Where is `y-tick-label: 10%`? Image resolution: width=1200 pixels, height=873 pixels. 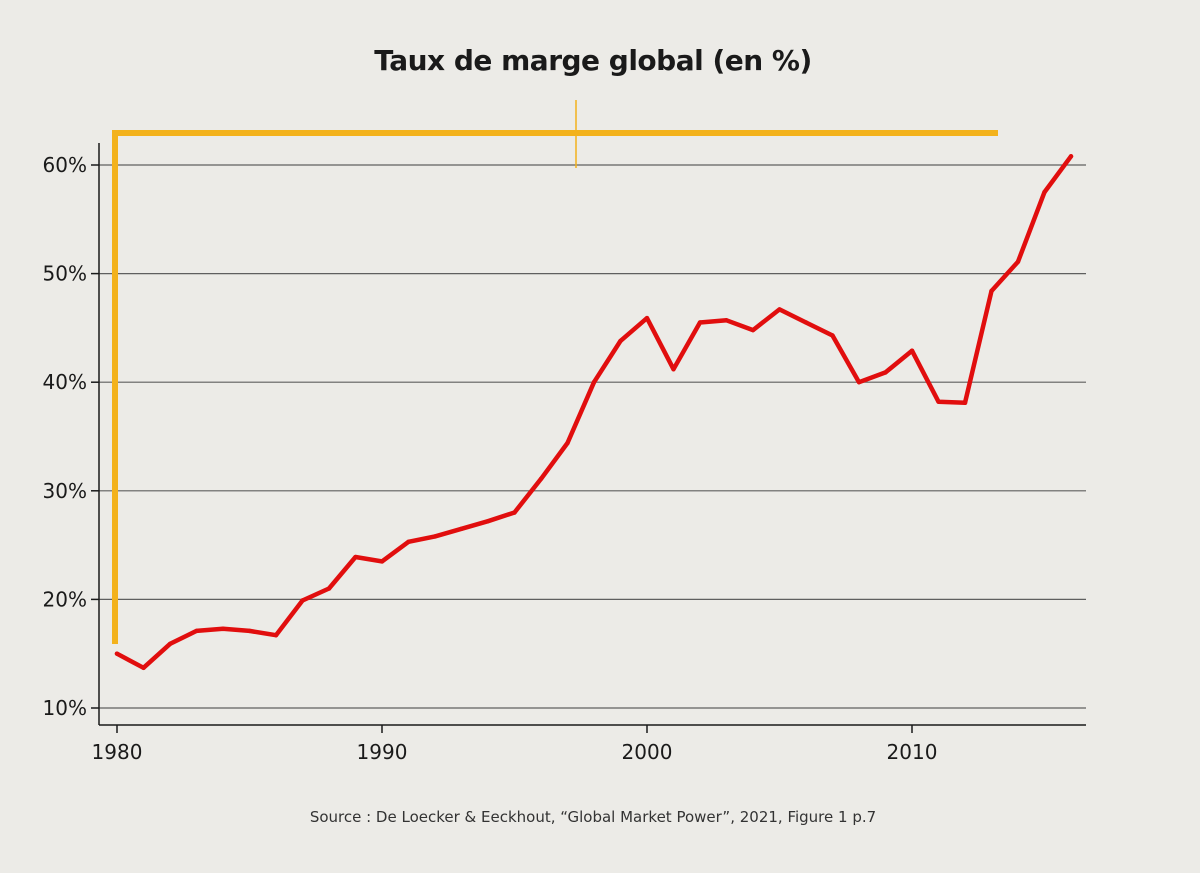 y-tick-label: 10% is located at coordinates (65, 708).